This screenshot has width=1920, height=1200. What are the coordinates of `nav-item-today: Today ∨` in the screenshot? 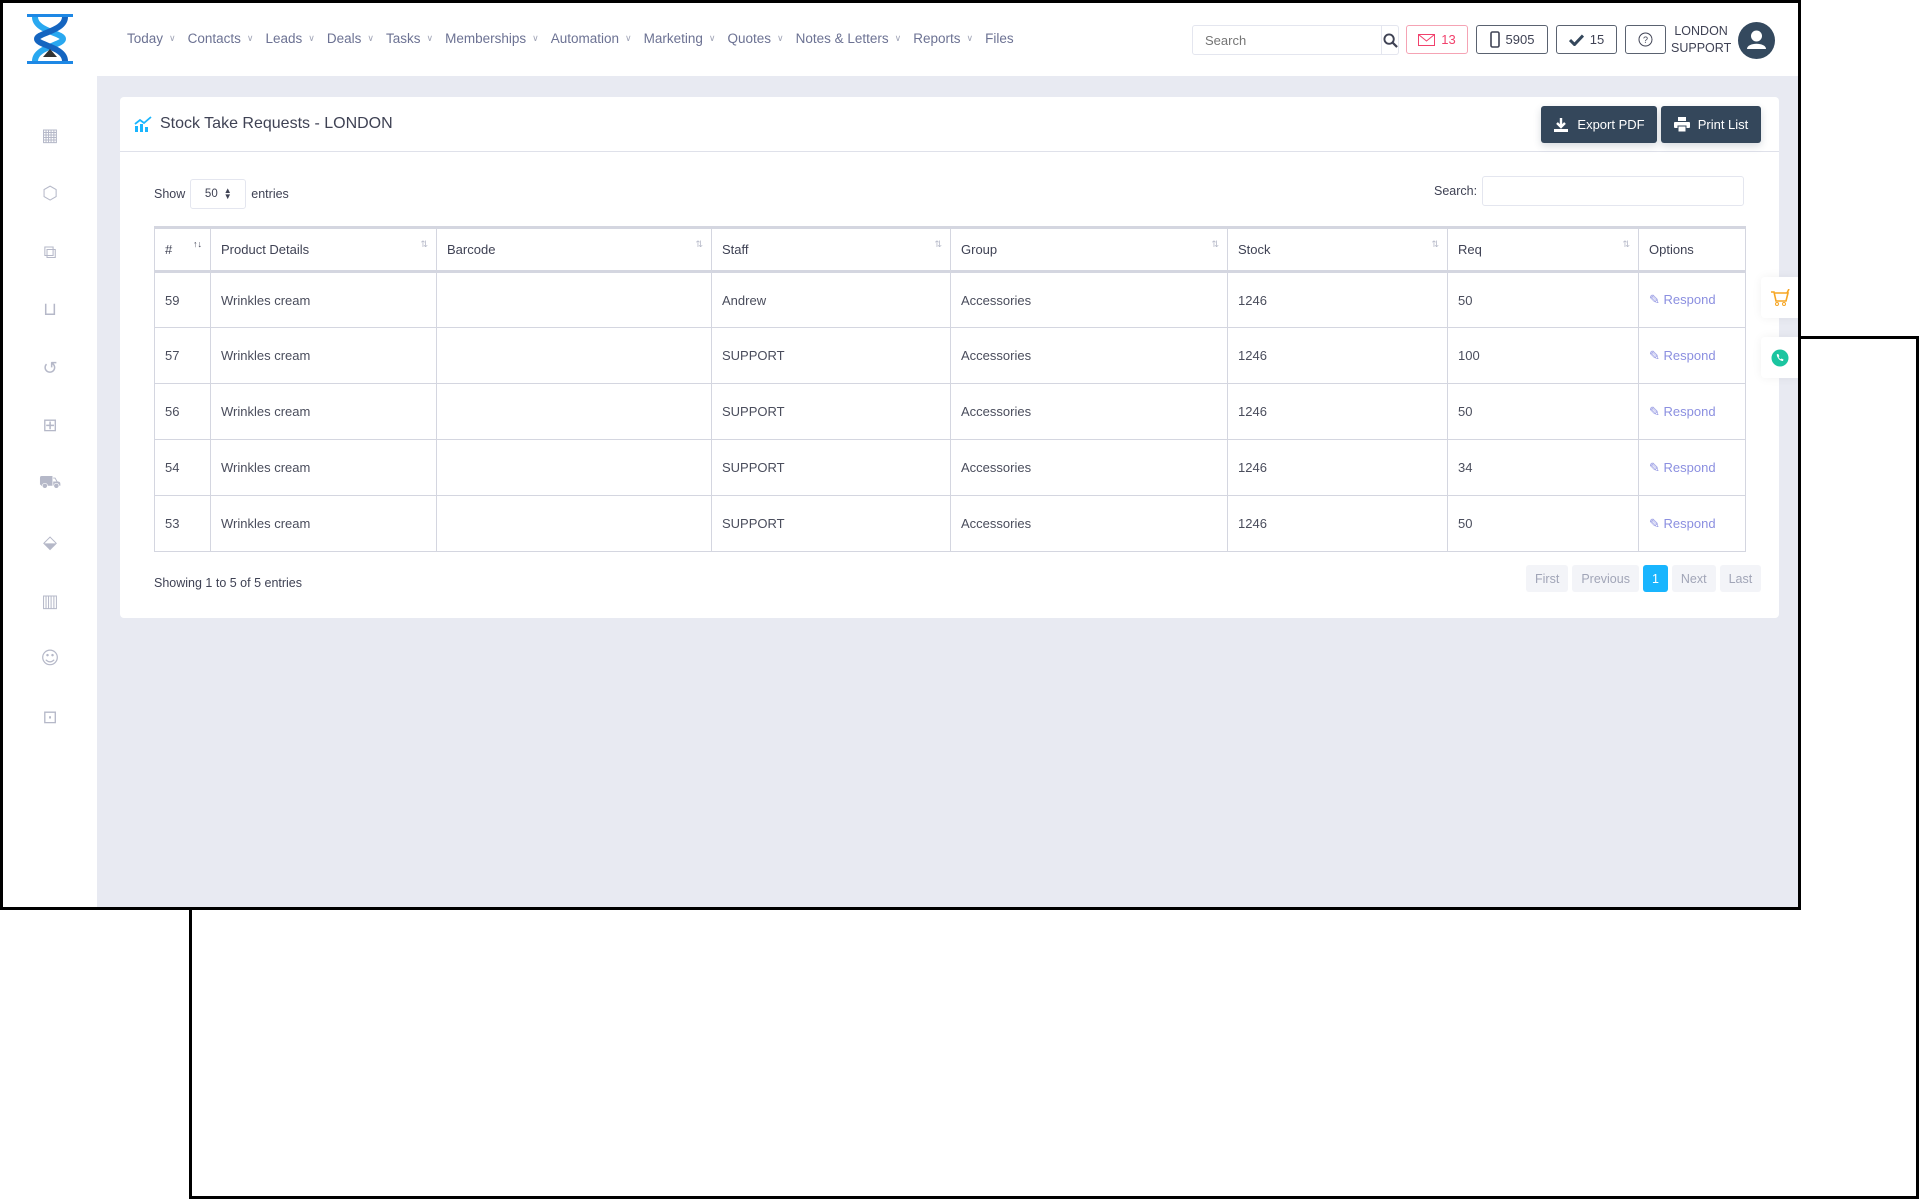 It's located at (151, 38).